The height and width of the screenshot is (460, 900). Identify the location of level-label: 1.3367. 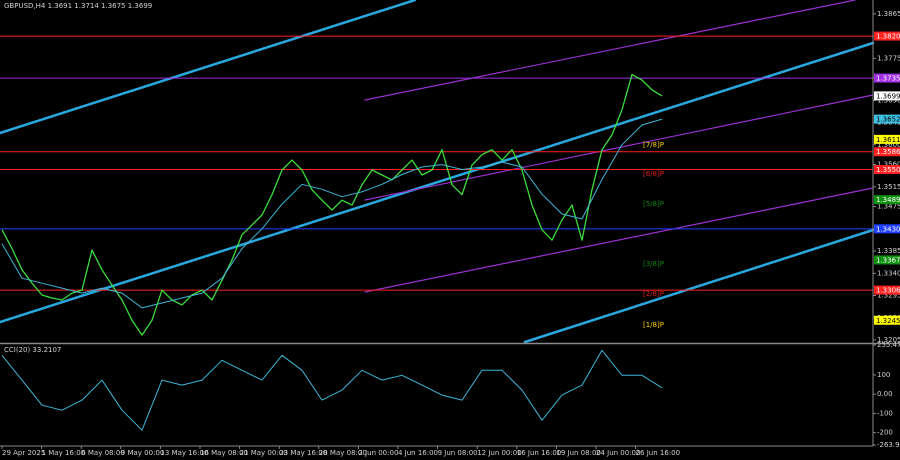
(888, 260).